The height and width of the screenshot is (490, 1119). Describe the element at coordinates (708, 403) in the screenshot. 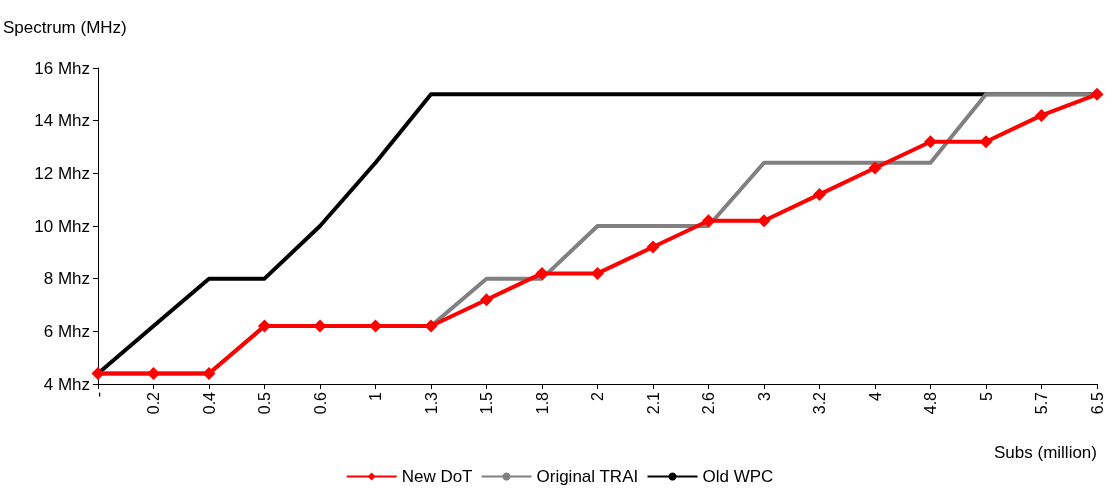

I see `x-tick-label: 2.6` at that location.